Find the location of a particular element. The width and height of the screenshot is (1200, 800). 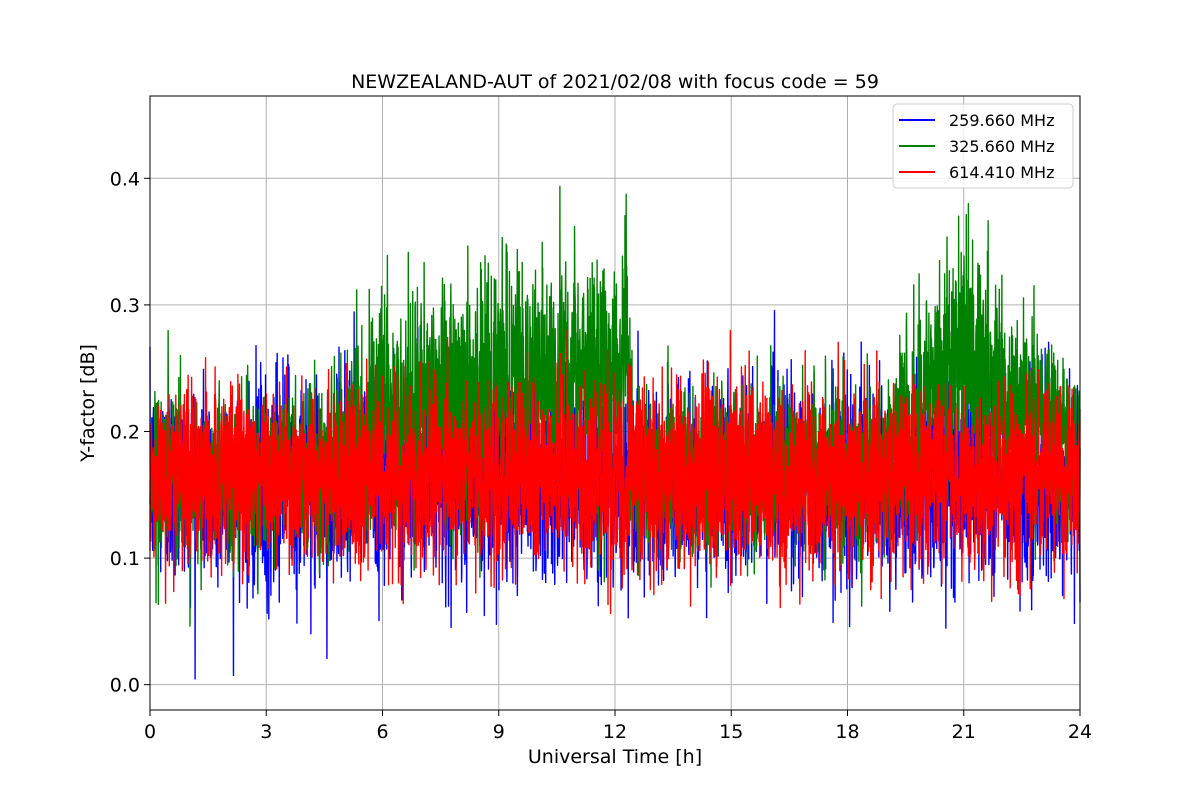

x-tick-label: 15 is located at coordinates (731, 732).